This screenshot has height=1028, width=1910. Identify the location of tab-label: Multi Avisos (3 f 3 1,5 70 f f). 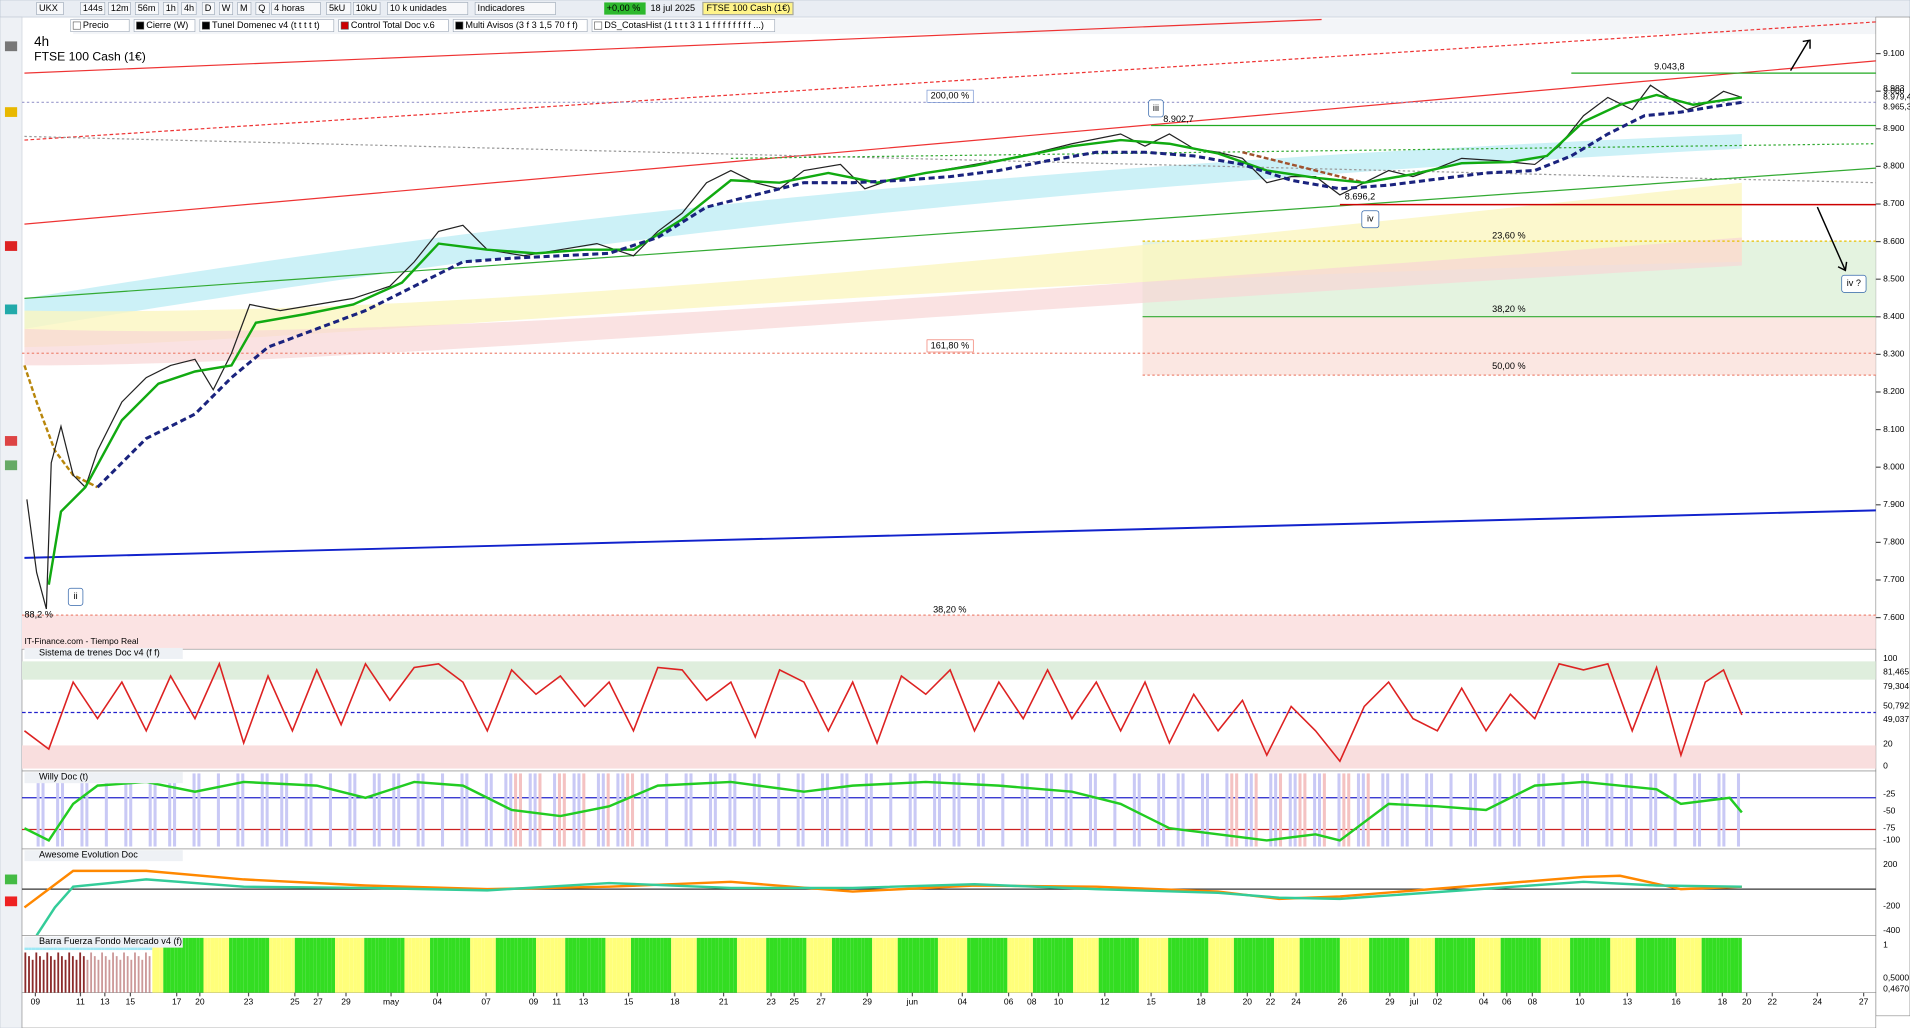
(521, 25).